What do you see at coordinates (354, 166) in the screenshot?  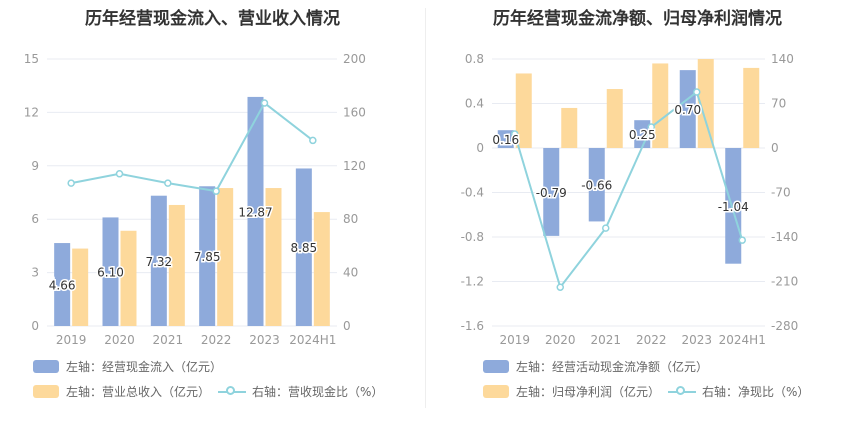 I see `right-axis-tick-label: 120` at bounding box center [354, 166].